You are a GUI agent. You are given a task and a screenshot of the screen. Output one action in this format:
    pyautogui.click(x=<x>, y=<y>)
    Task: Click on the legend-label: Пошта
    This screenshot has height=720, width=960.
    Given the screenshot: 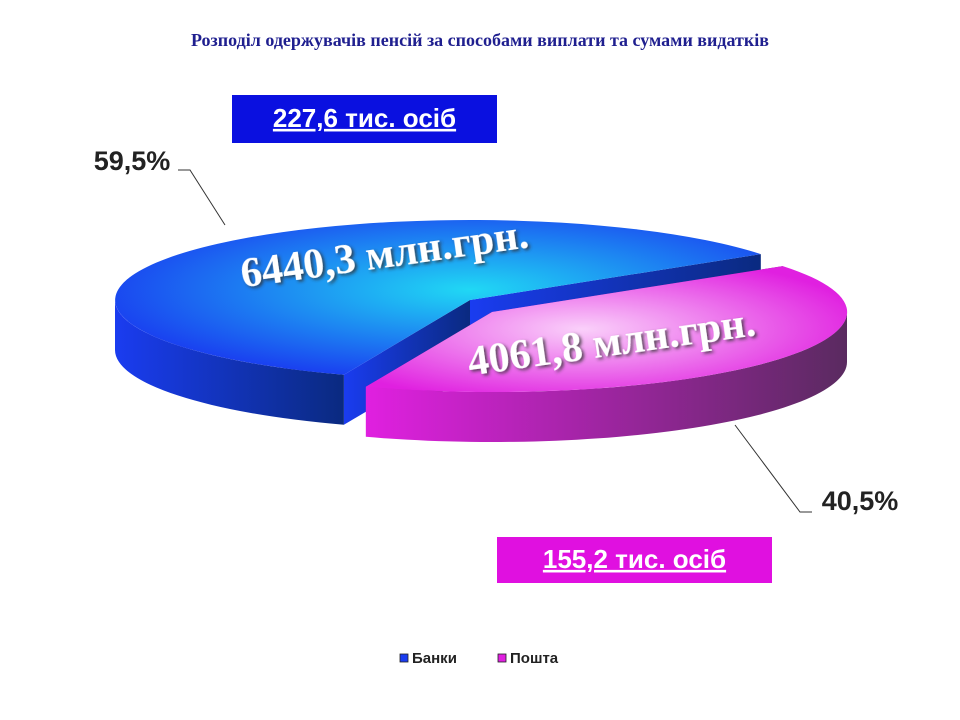 What is the action you would take?
    pyautogui.click(x=534, y=658)
    